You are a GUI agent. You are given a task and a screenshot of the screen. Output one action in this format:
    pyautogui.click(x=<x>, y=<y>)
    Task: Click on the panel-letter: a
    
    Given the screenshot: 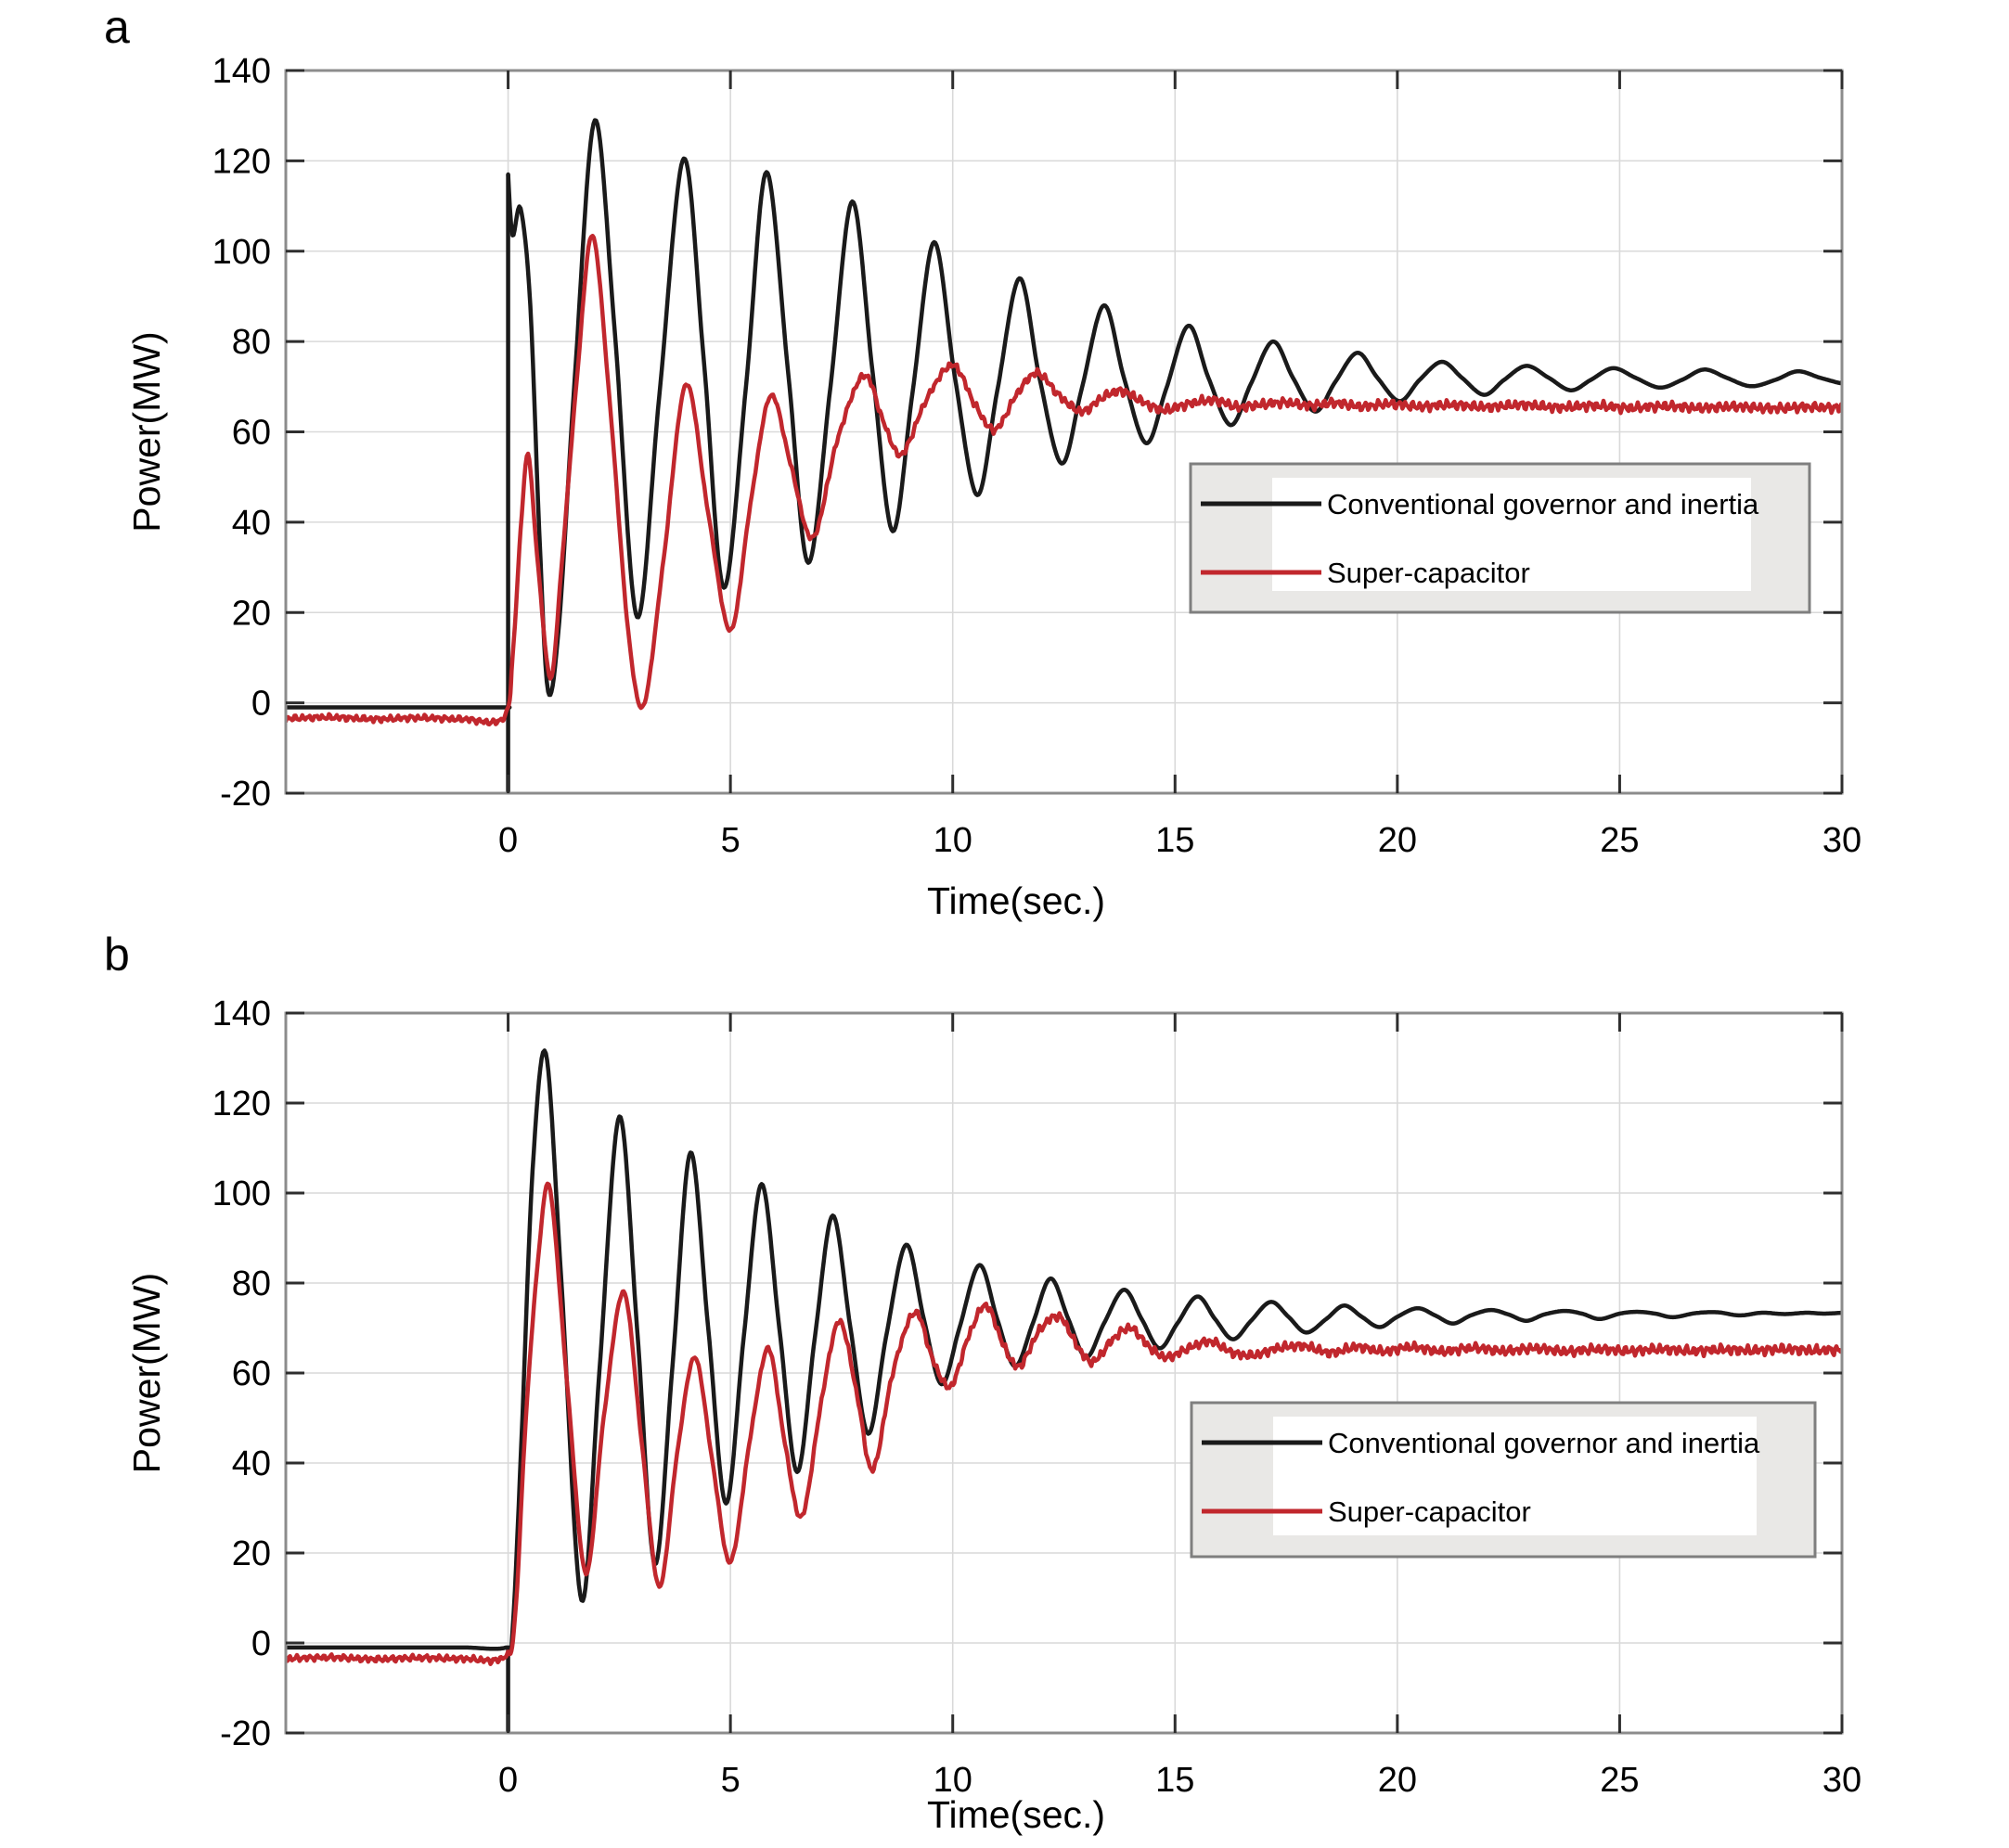 What is the action you would take?
    pyautogui.click(x=117, y=27)
    